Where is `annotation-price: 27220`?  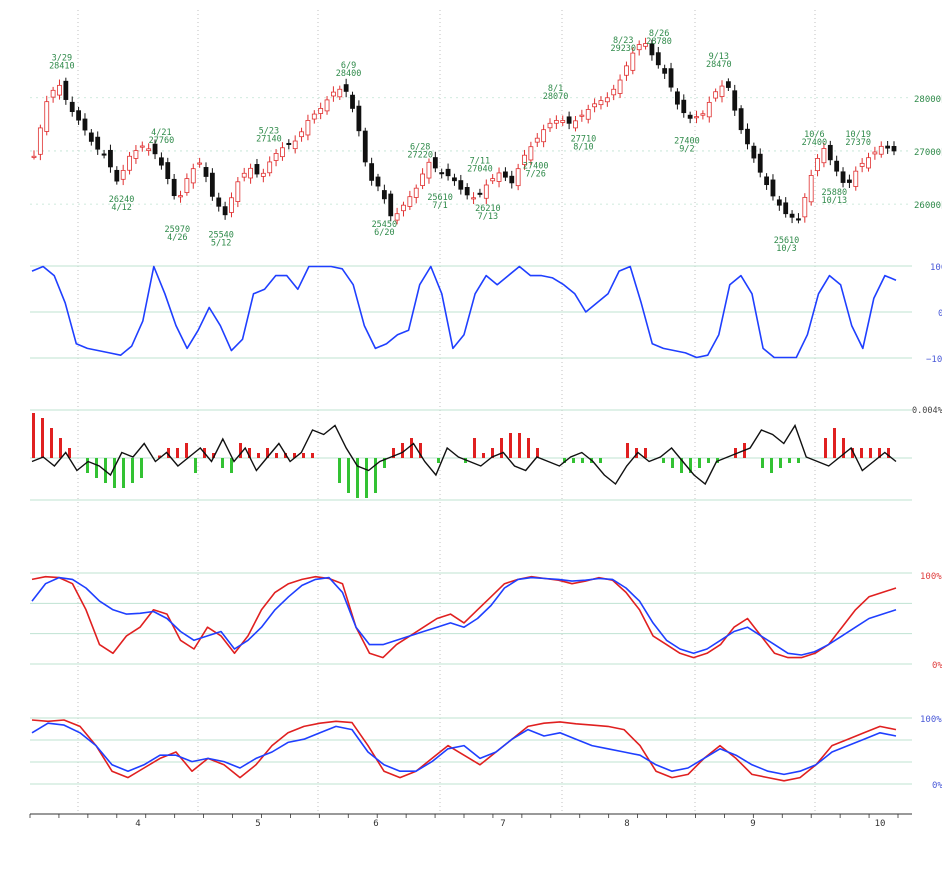
annotation-price: 27220 is located at coordinates (420, 155).